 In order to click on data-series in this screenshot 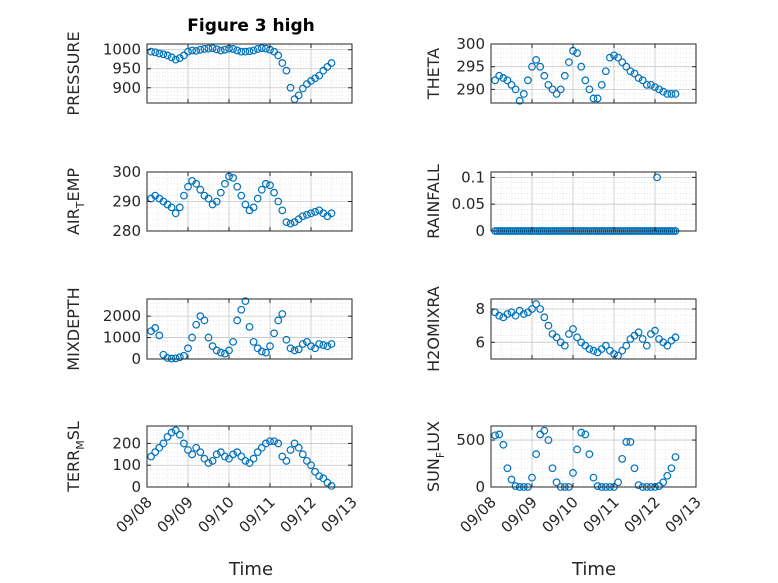, I will do `click(585, 75)`.